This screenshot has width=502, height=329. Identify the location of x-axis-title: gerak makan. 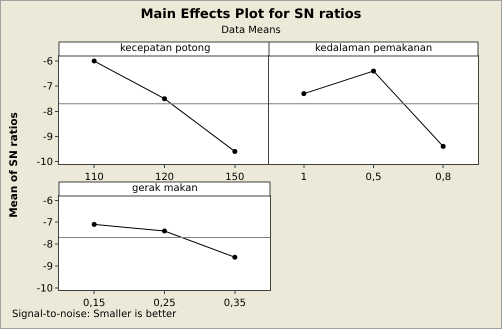
(165, 188).